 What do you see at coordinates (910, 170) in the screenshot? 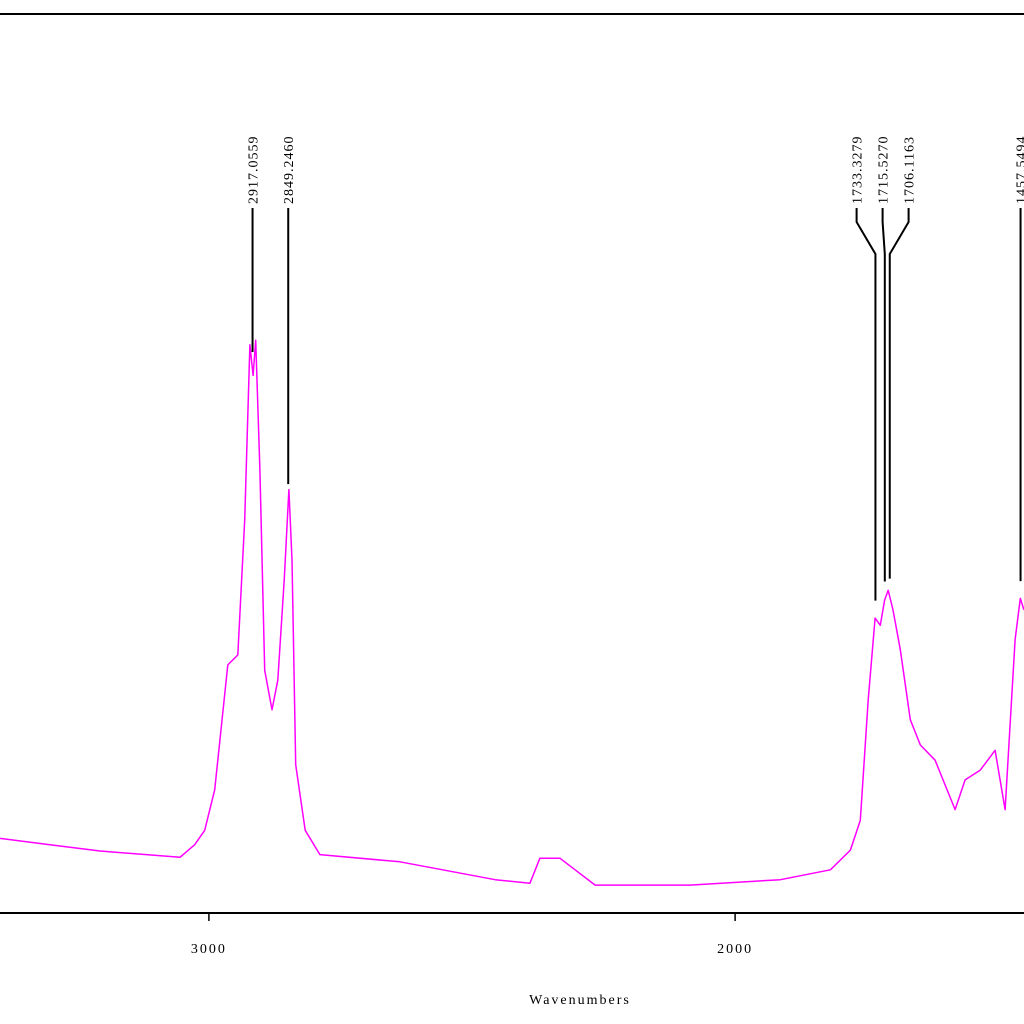
I see `peak-label: 1706.1163` at bounding box center [910, 170].